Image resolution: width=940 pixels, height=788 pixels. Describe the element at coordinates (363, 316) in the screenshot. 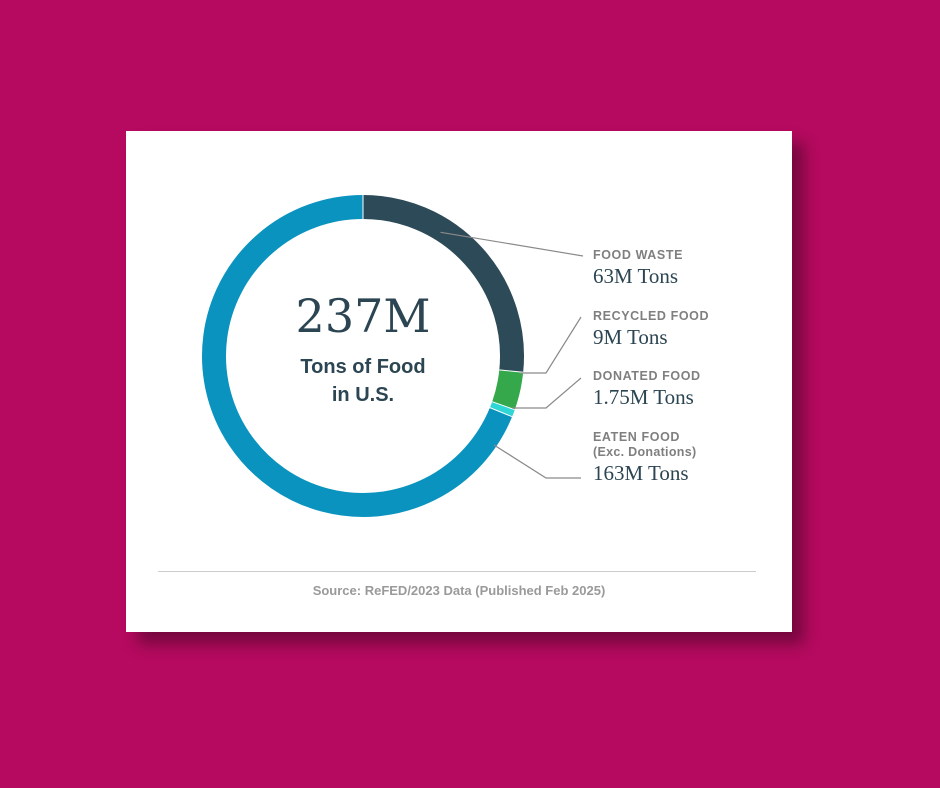

I see `total-value: 237M` at that location.